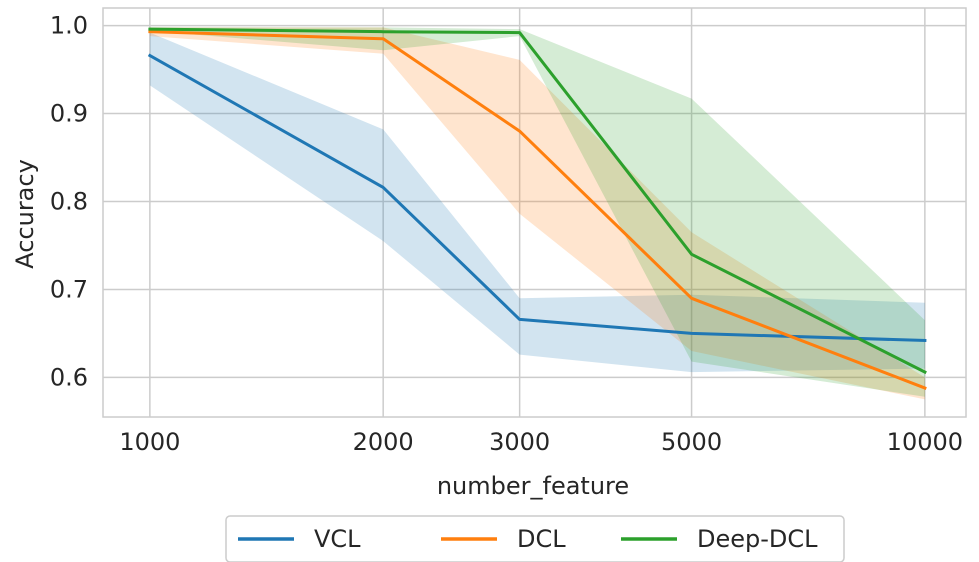 The image size is (979, 562). What do you see at coordinates (519, 442) in the screenshot?
I see `x-tick-label: 3000` at bounding box center [519, 442].